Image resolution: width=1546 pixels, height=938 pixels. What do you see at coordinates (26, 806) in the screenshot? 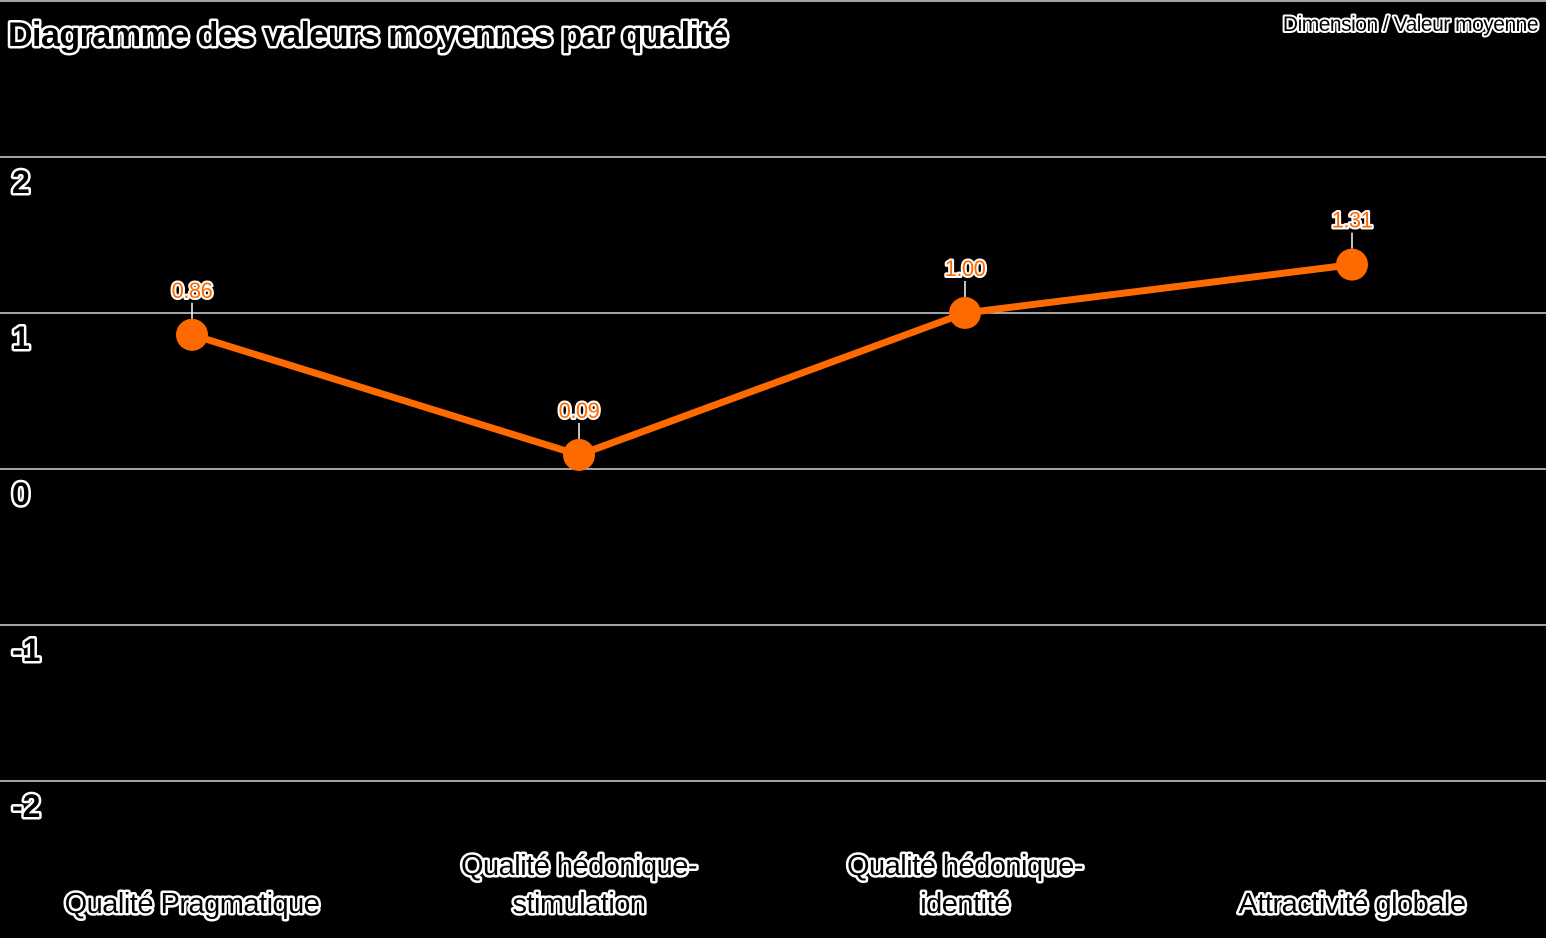
I see `y-tick-label: -2` at bounding box center [26, 806].